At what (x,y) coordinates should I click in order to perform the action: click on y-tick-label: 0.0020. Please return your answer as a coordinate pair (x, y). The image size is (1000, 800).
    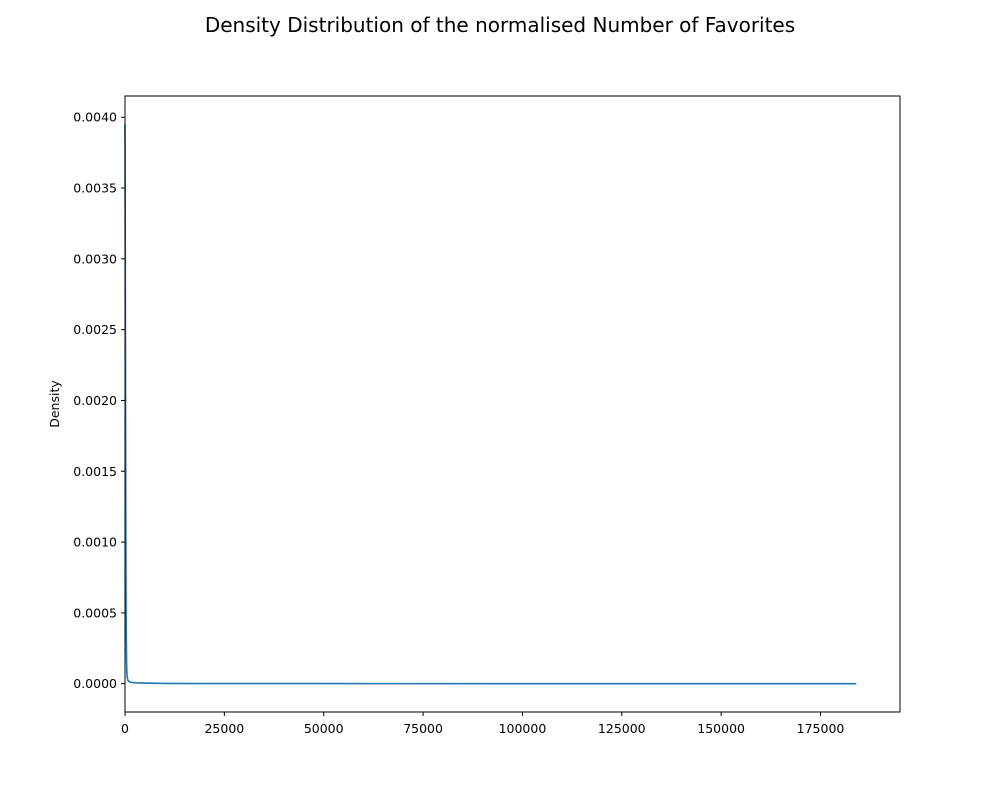
    Looking at the image, I should click on (95, 400).